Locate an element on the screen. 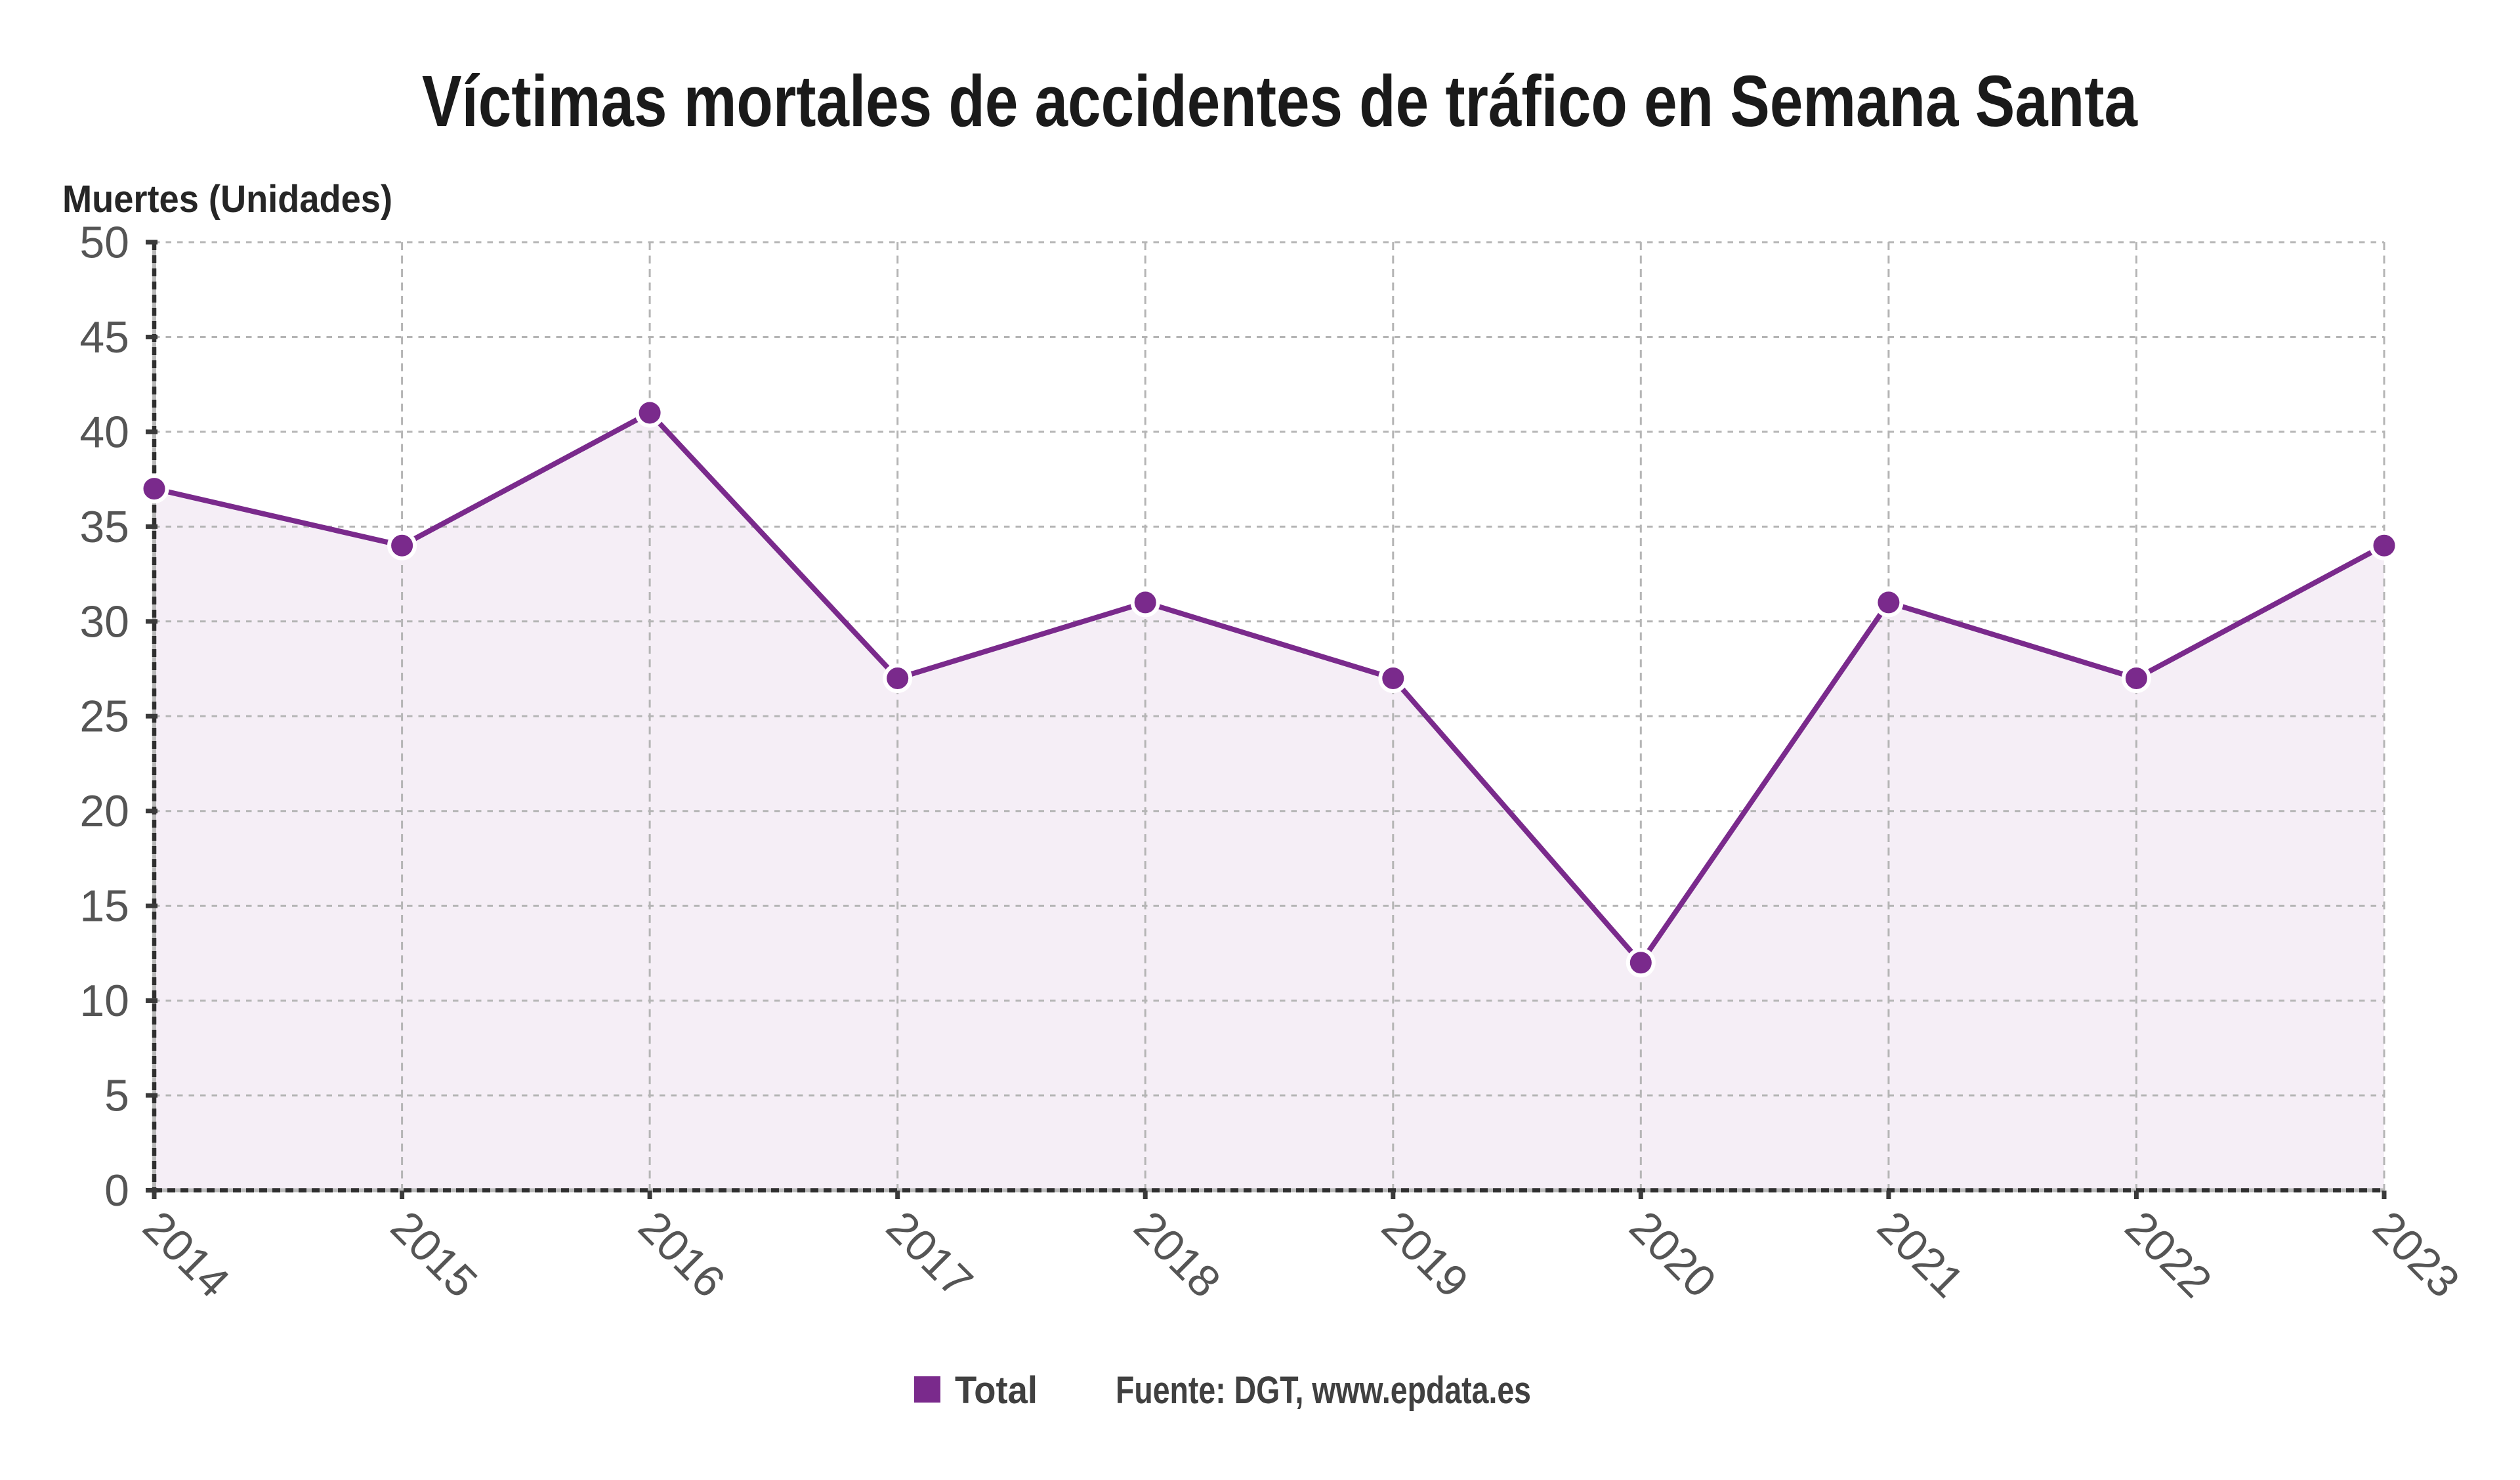  svg-text: 30 is located at coordinates (104, 621).